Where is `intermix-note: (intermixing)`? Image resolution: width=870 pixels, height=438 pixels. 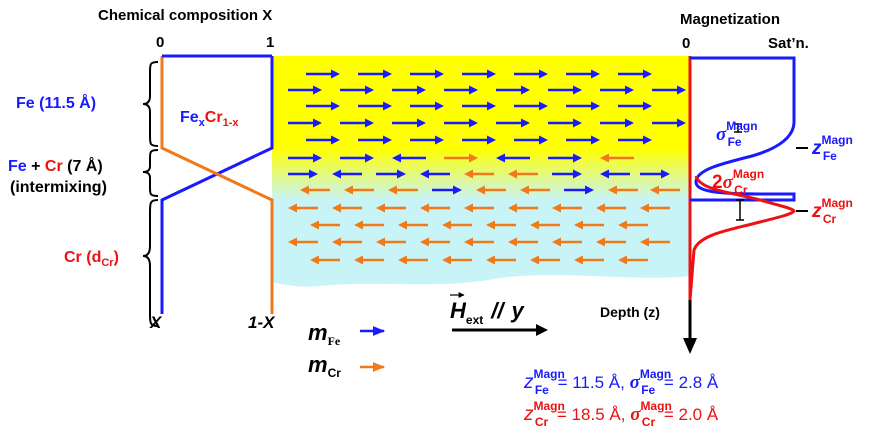 intermix-note: (intermixing) is located at coordinates (58, 187).